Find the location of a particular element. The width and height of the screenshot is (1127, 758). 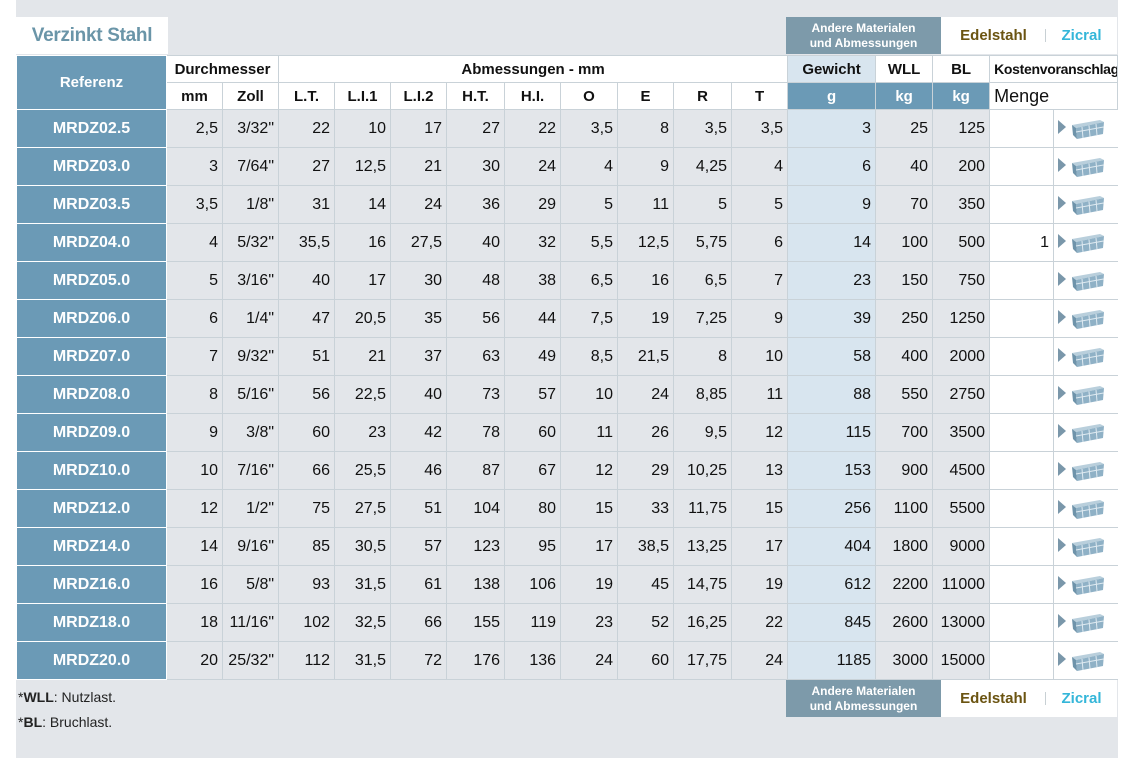

cell-bl: 750 is located at coordinates (961, 280).